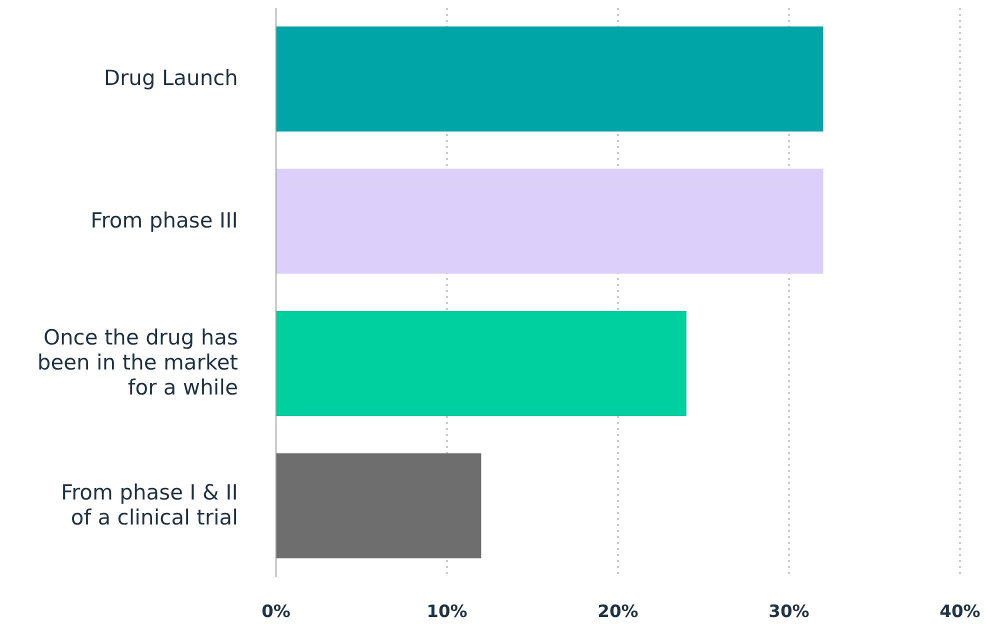 The width and height of the screenshot is (986, 624). What do you see at coordinates (164, 220) in the screenshot?
I see `y-tick-label: From phase III` at bounding box center [164, 220].